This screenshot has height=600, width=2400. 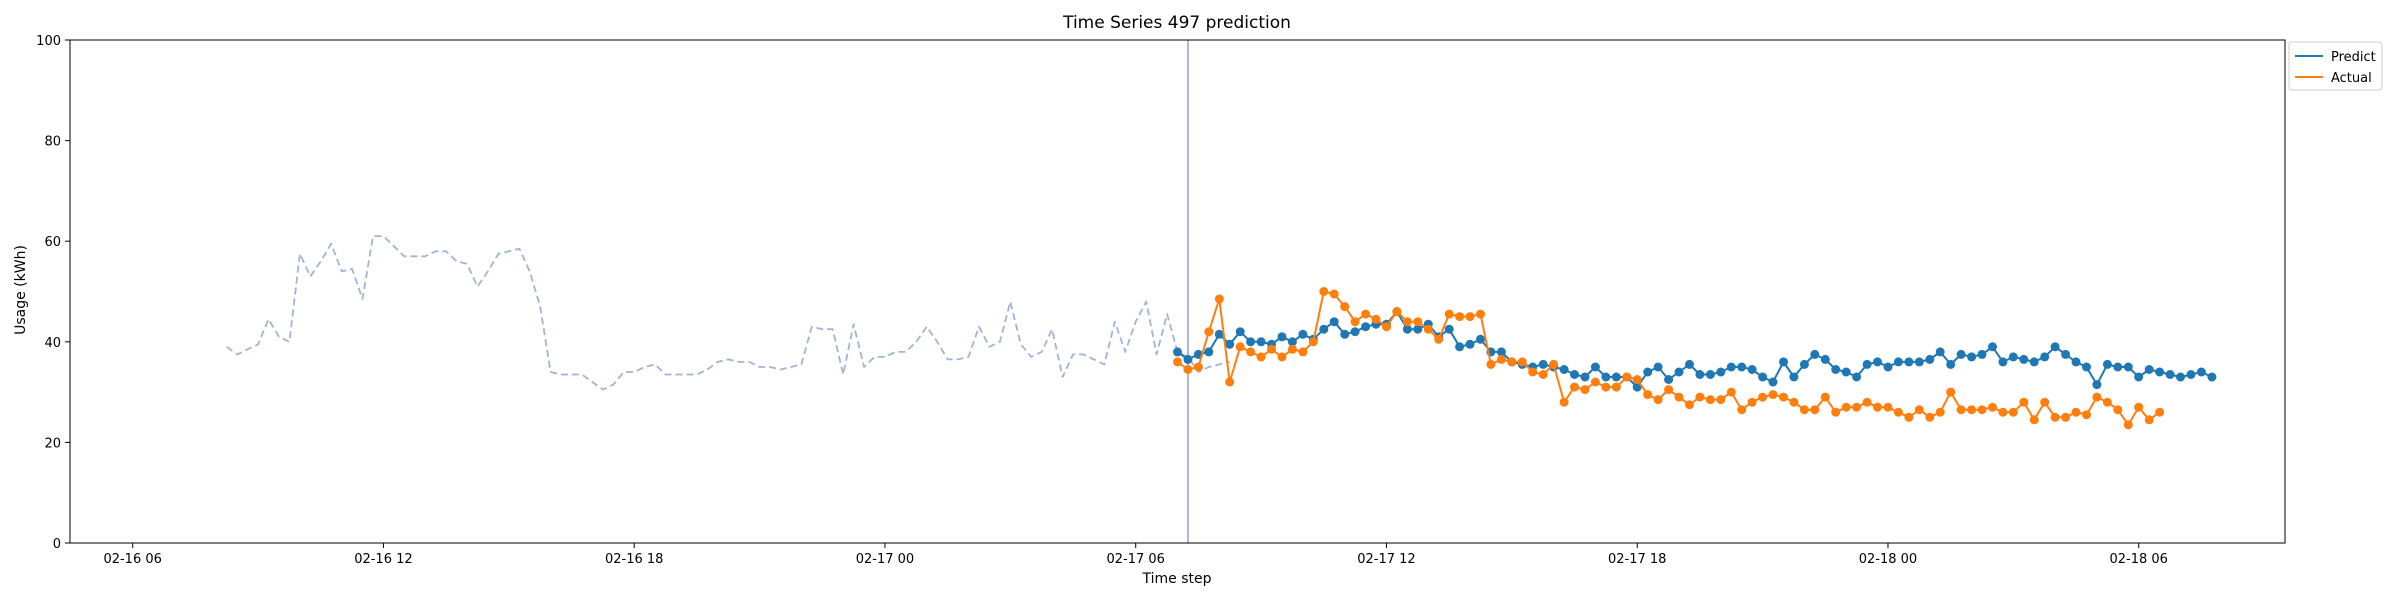 What do you see at coordinates (52, 142) in the screenshot?
I see `y-tick-label: 80` at bounding box center [52, 142].